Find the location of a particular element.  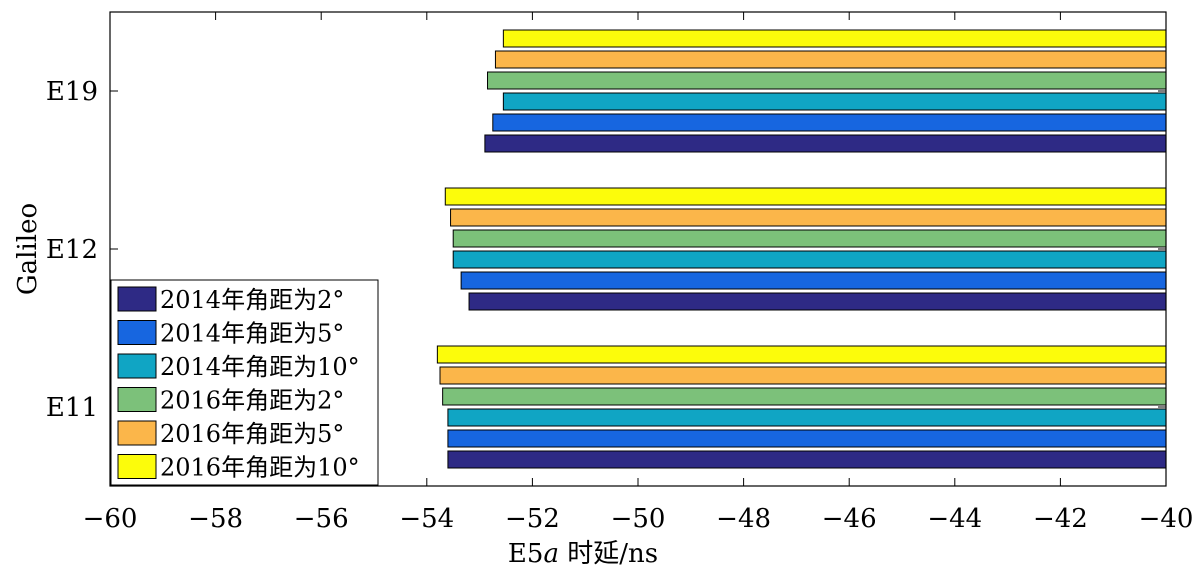

x-axis-label-prefix: E5 is located at coordinates (526, 553).